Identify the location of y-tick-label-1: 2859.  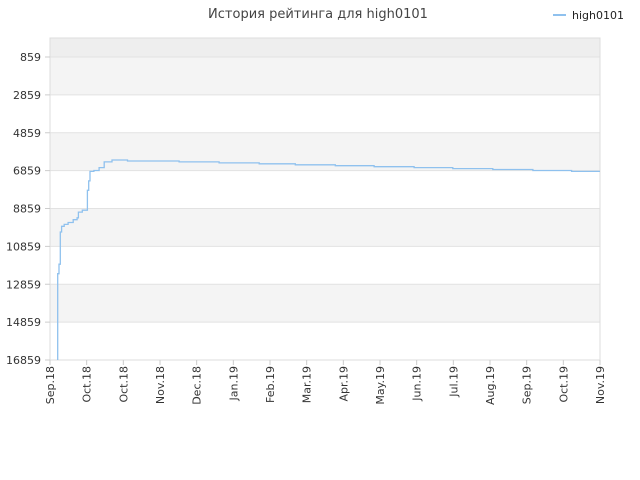
(27, 95).